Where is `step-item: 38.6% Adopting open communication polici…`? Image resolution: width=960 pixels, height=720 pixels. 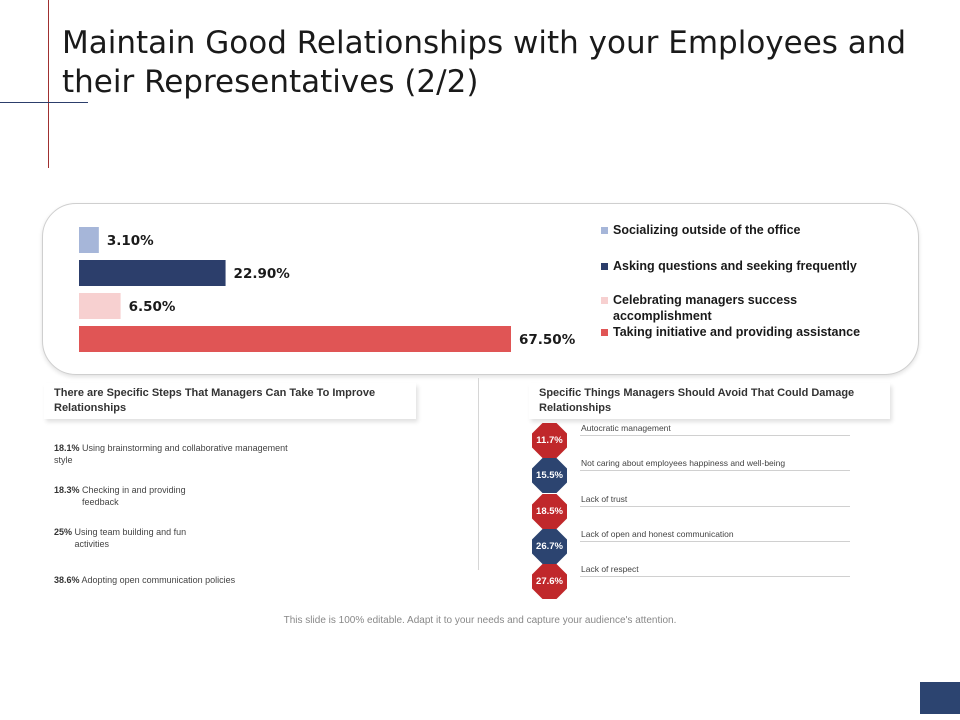
step-item: 38.6% Adopting open communication polici… is located at coordinates (145, 580).